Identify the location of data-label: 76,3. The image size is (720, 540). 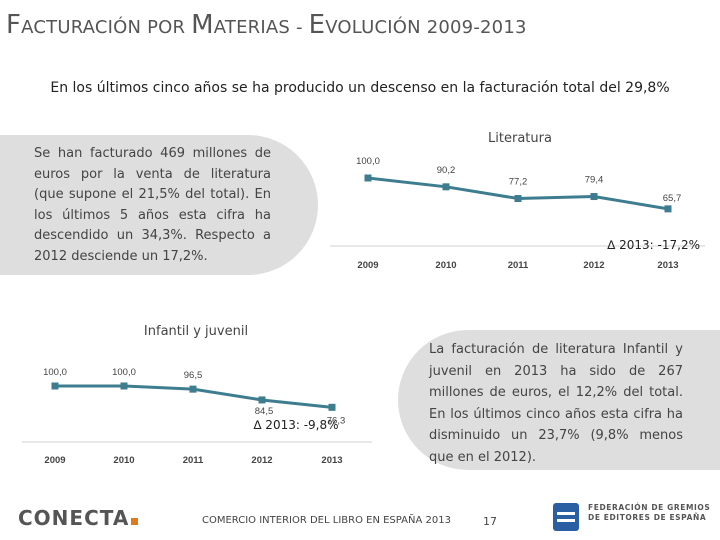
(336, 420).